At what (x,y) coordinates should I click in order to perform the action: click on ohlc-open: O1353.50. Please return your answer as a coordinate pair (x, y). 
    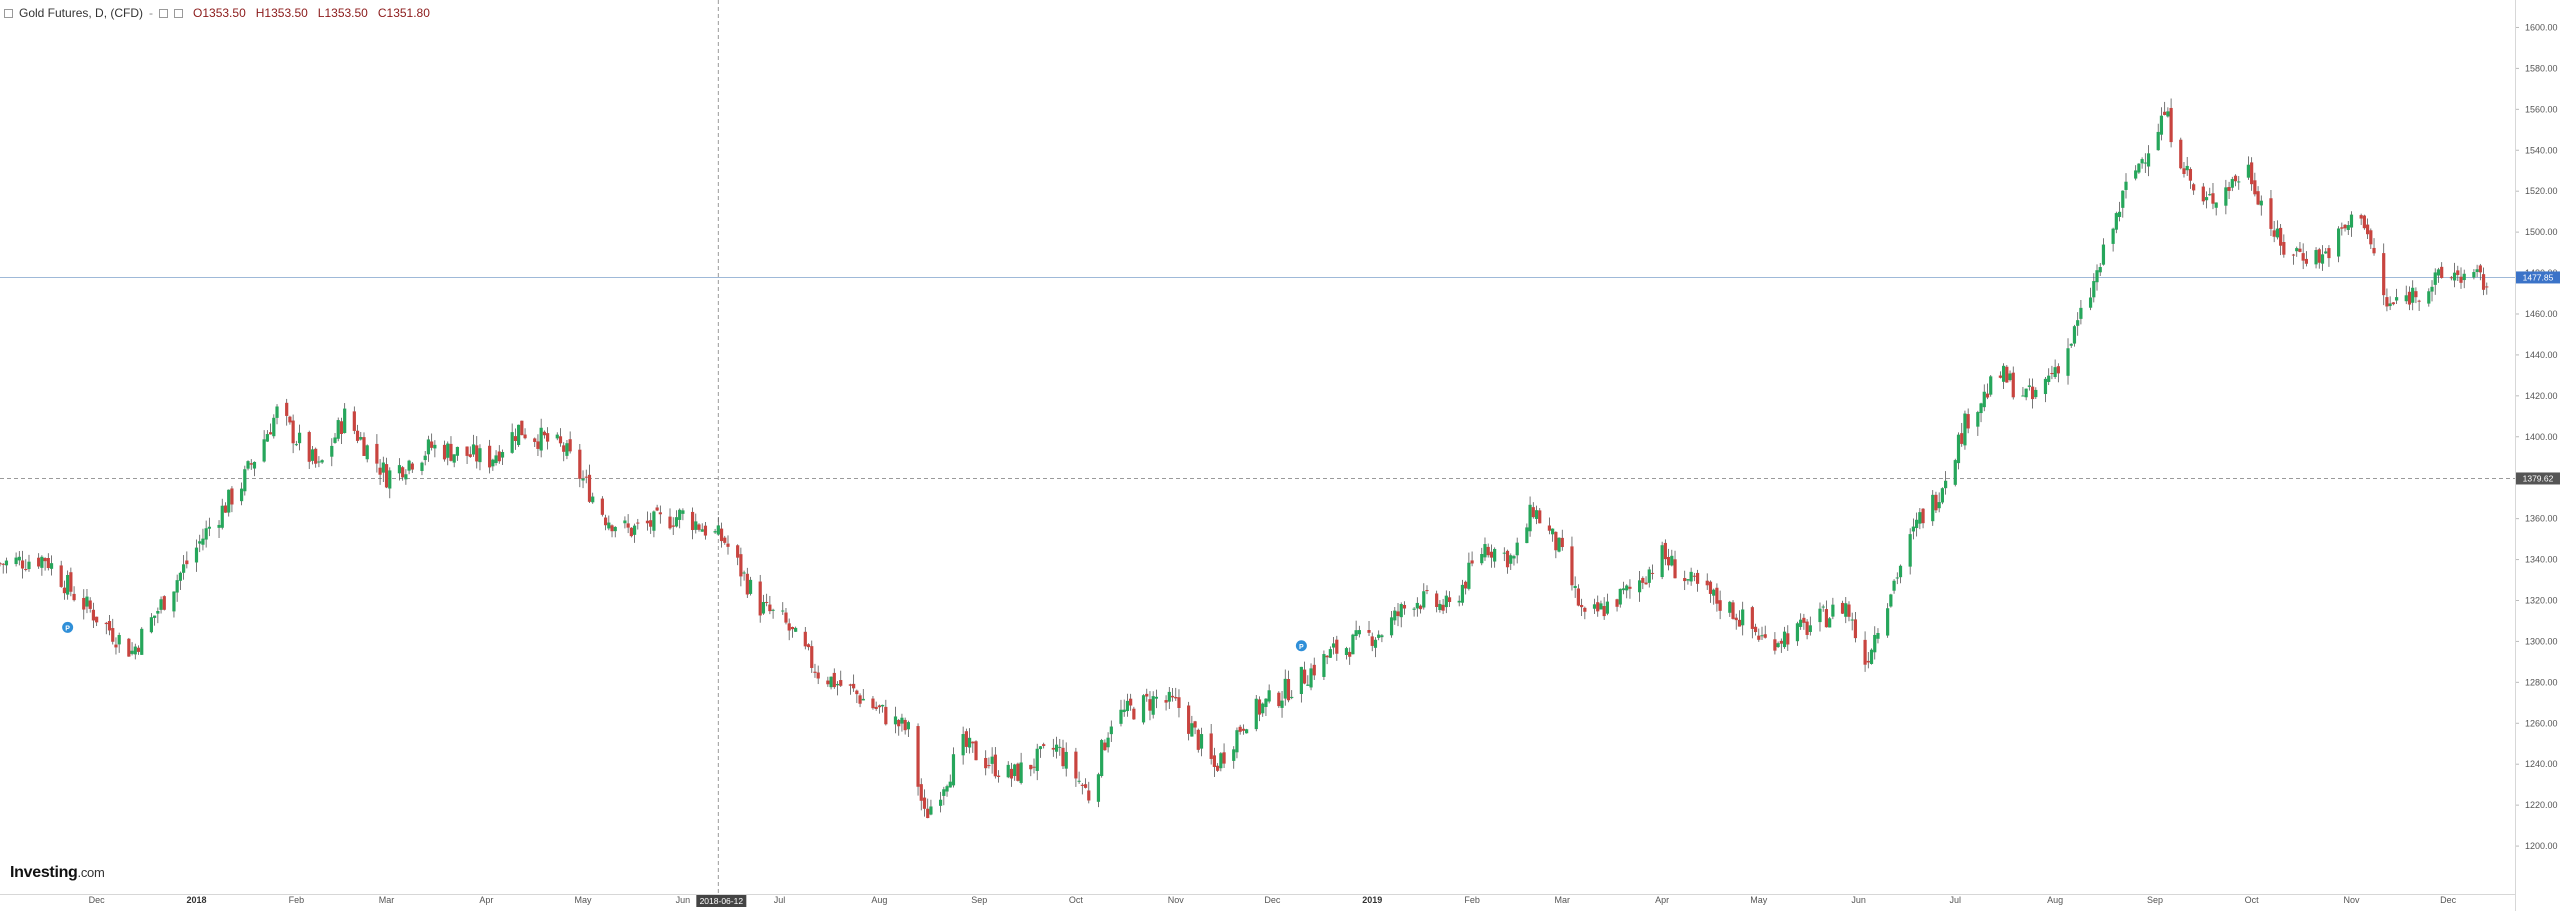
    Looking at the image, I should click on (219, 13).